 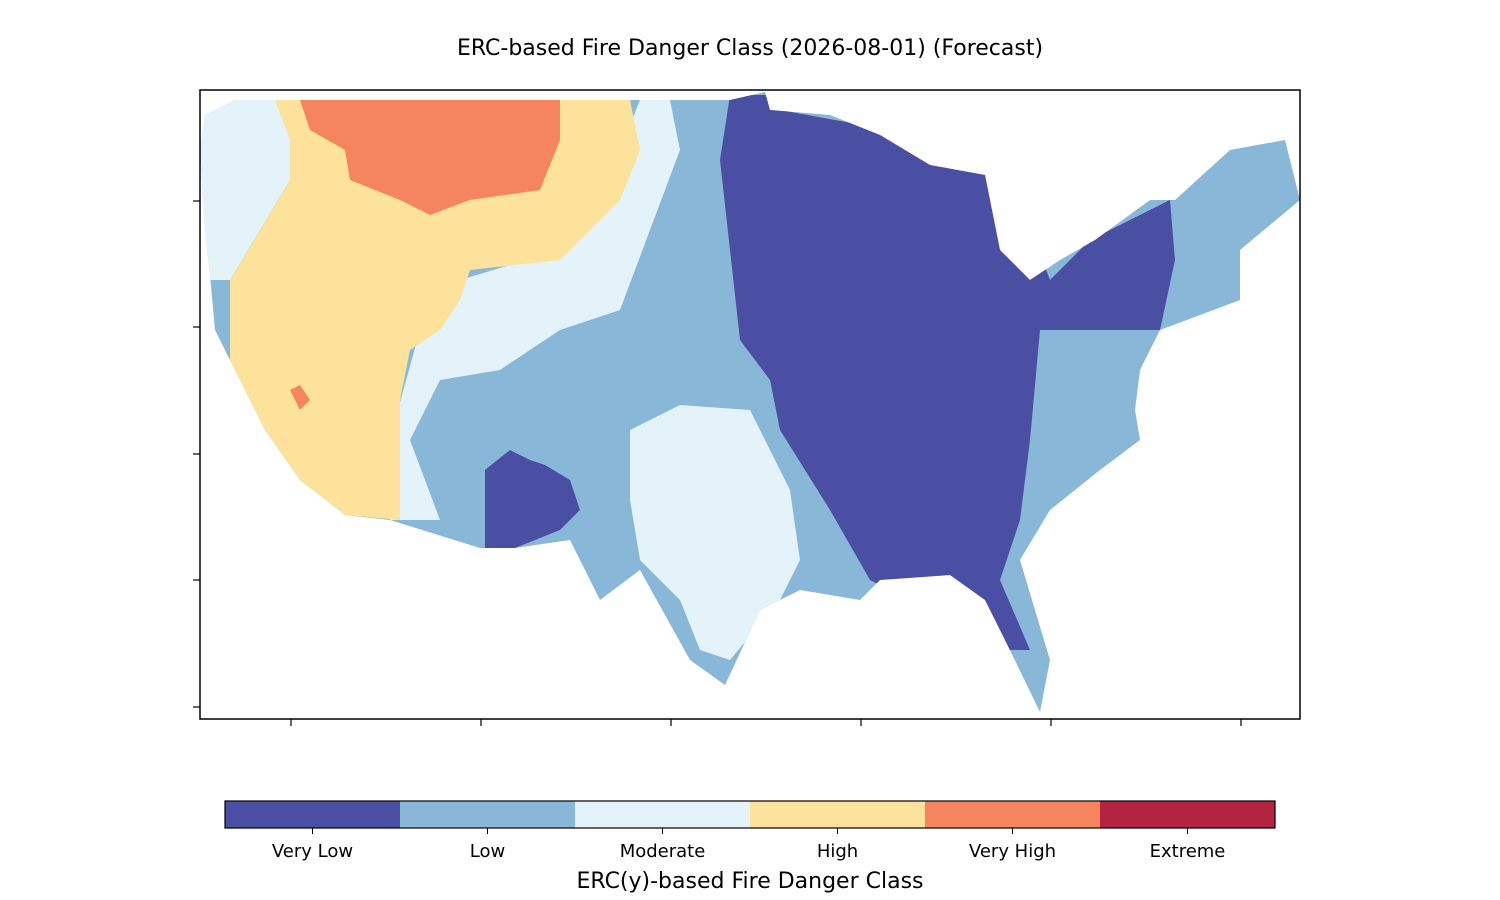 What do you see at coordinates (532, 499) in the screenshot?
I see `region-very-low` at bounding box center [532, 499].